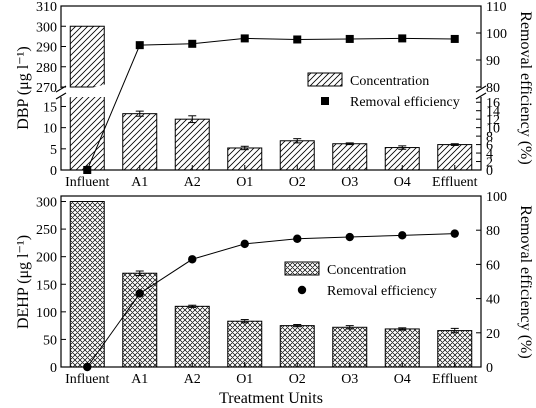 Image resolution: width=536 pixels, height=408 pixels. I want to click on dbp-bar-a1, so click(140, 142).